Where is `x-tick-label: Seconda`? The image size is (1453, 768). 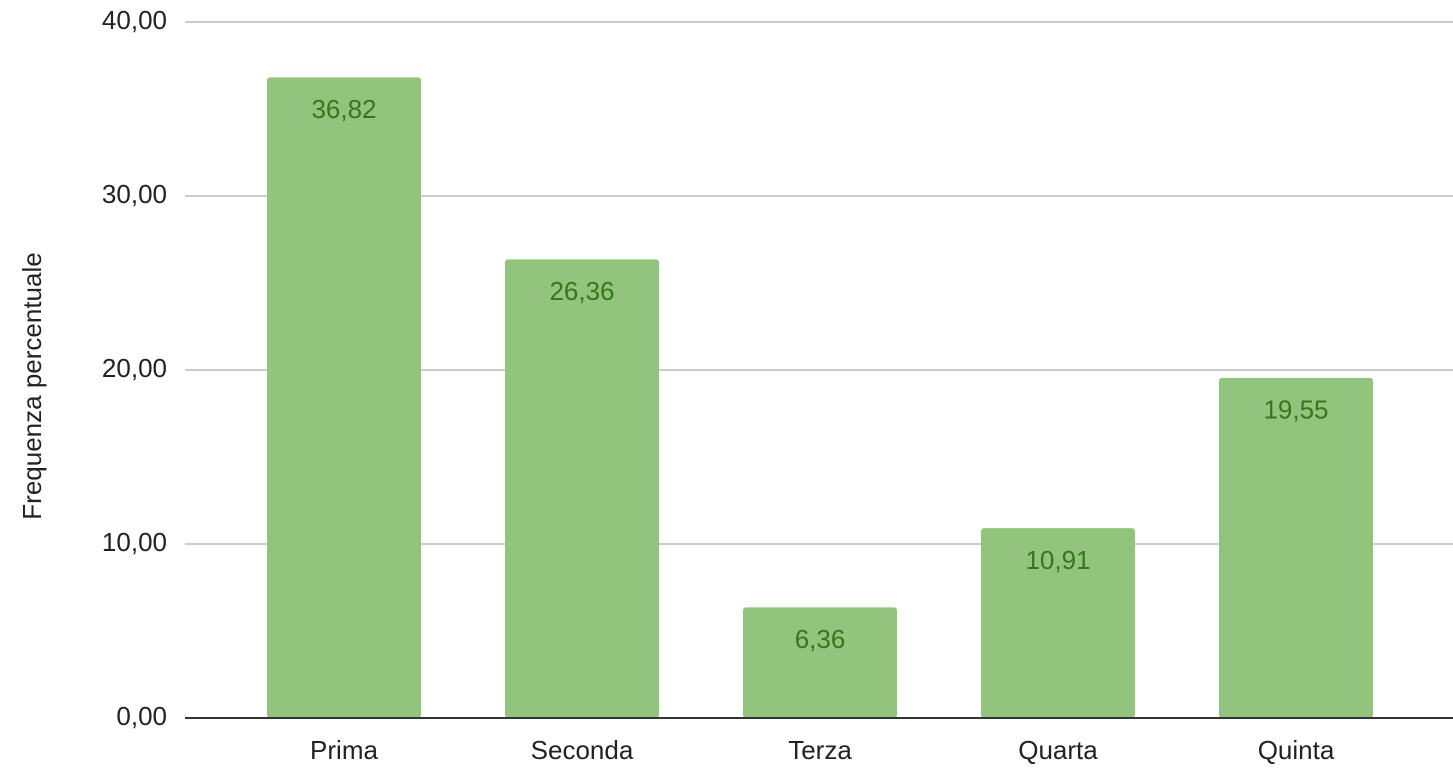
x-tick-label: Seconda is located at coordinates (582, 750).